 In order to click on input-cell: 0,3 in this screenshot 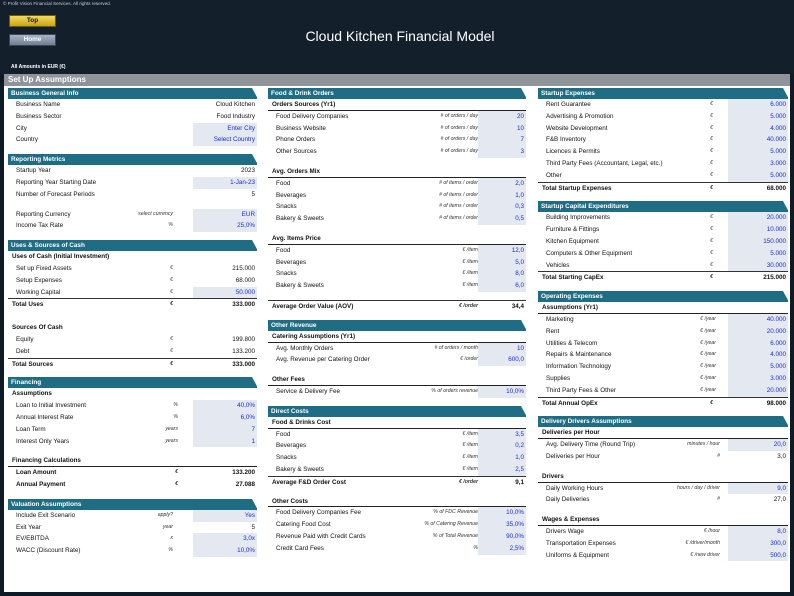, I will do `click(502, 207)`.